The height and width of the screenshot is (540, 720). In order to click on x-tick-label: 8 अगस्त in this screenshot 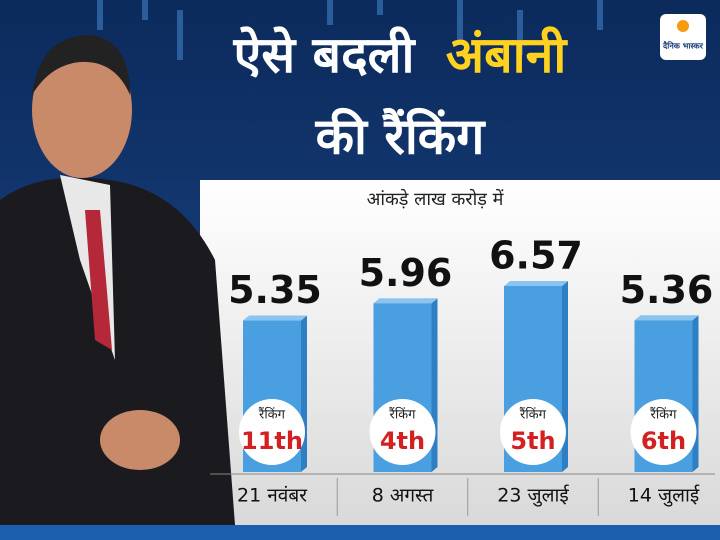, I will do `click(403, 496)`.